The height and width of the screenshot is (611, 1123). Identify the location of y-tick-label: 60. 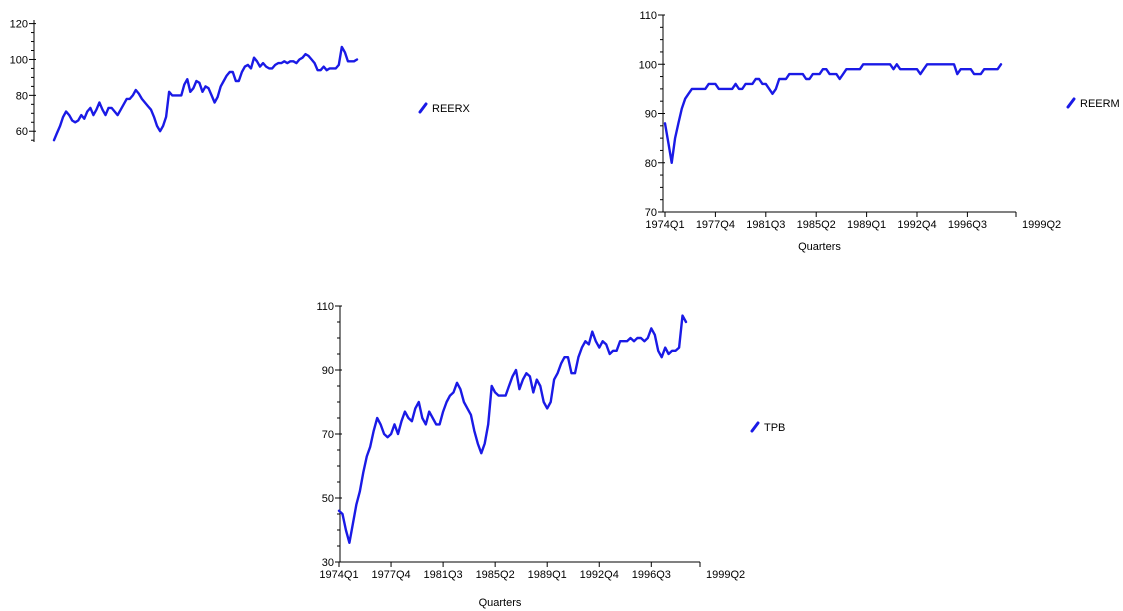
(22, 132).